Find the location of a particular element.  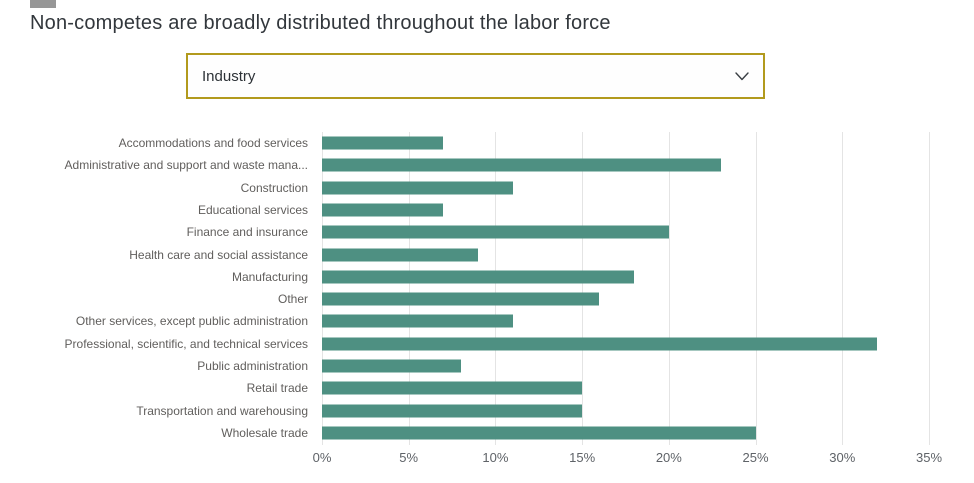

industry-dropdown-value: Industry is located at coordinates (229, 76).